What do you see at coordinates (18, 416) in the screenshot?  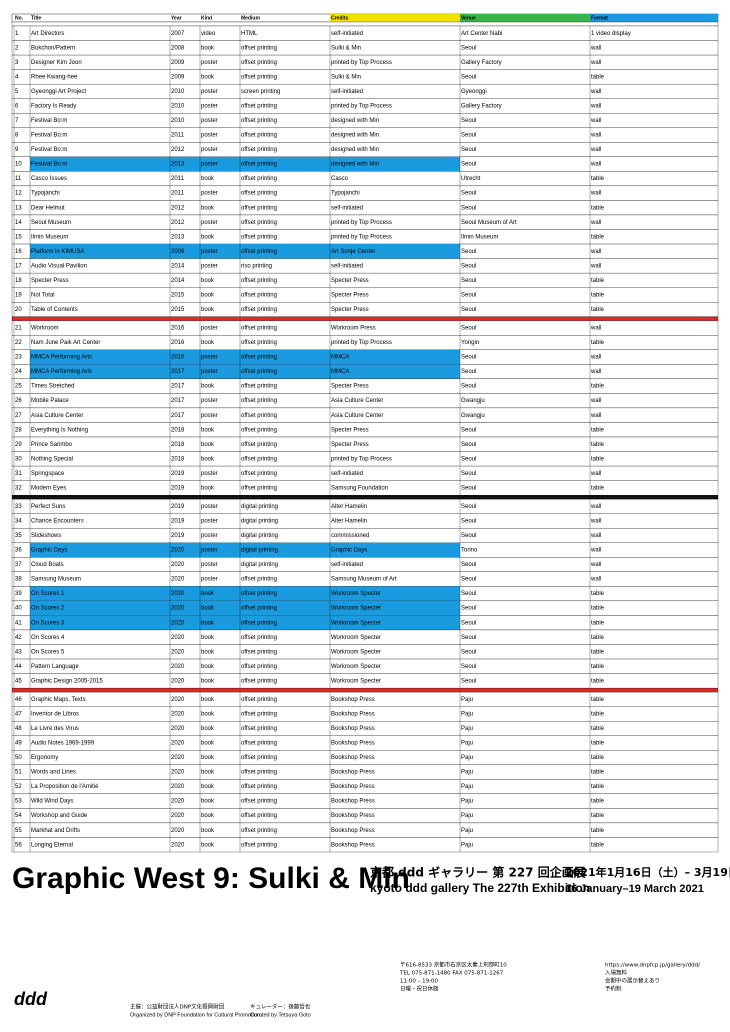 I see `table-cell: 27` at bounding box center [18, 416].